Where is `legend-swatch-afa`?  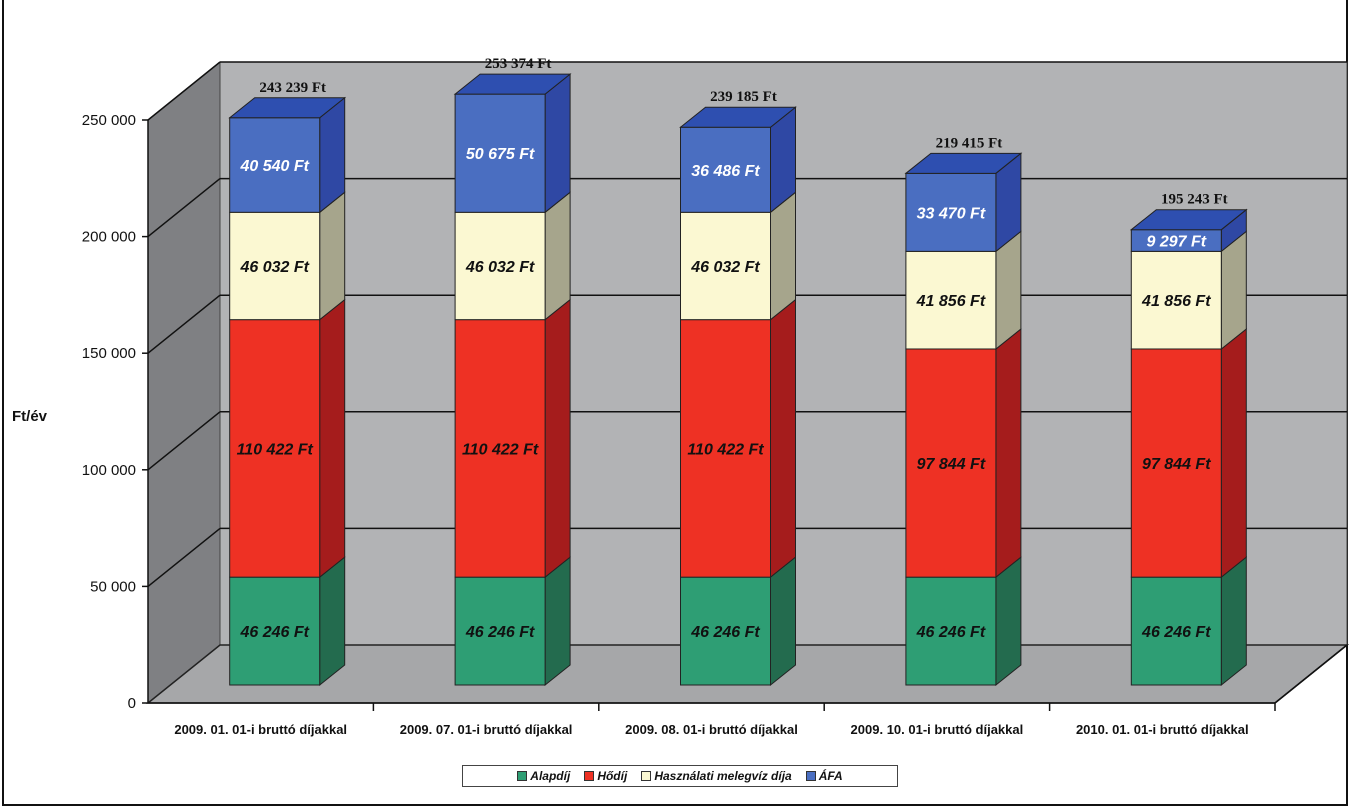
legend-swatch-afa is located at coordinates (810, 776).